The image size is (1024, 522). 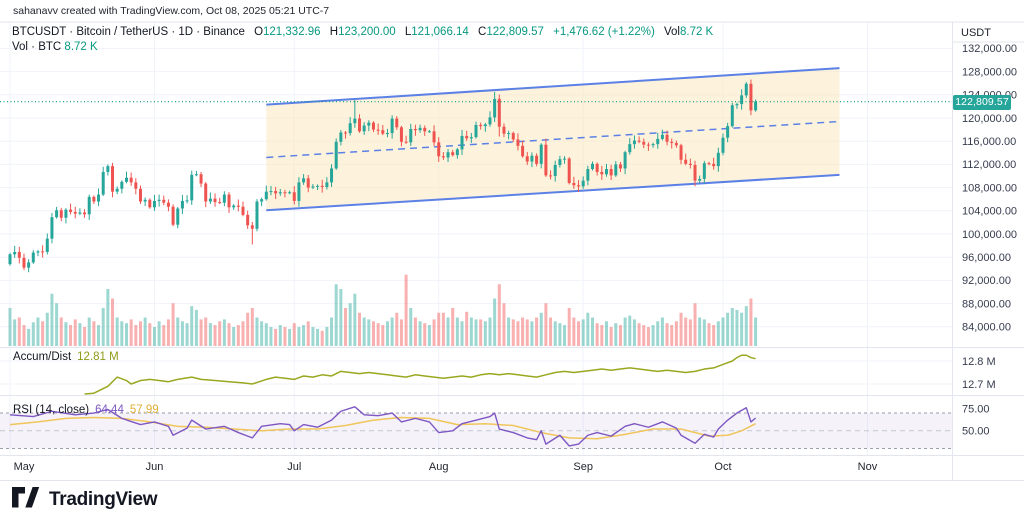 I want to click on last-price-label: 122,809.57, so click(x=982, y=102).